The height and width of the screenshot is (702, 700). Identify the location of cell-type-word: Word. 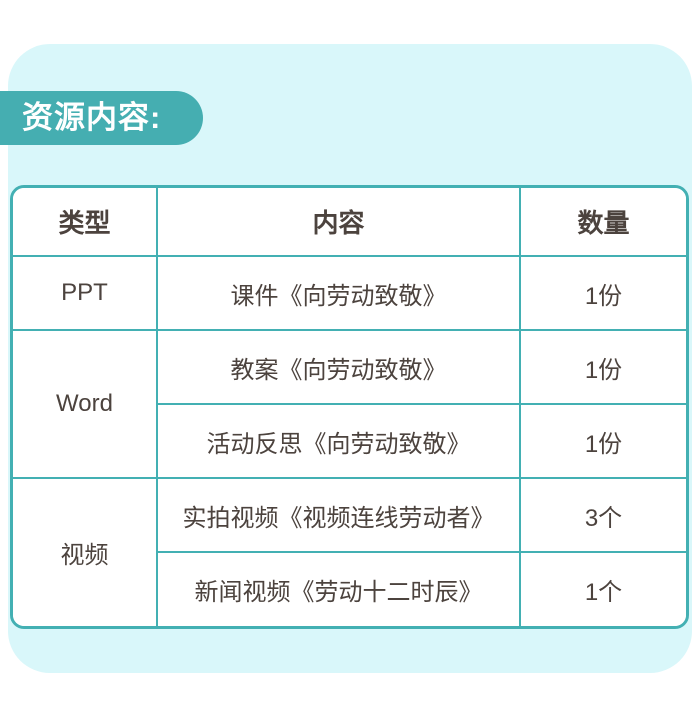
(85, 404).